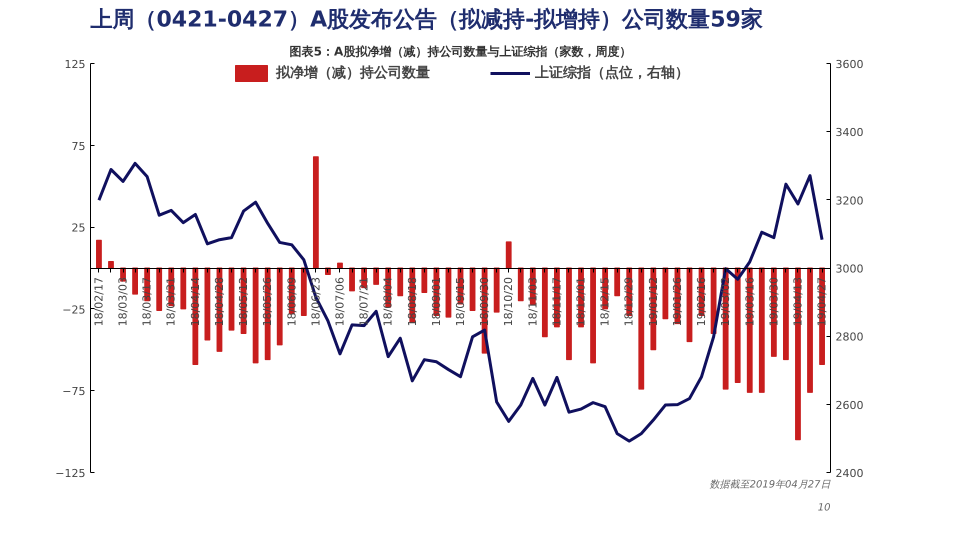 This screenshot has height=540, width=960. Describe the element at coordinates (75, 64) in the screenshot. I see `y-tick-label: 125` at that location.